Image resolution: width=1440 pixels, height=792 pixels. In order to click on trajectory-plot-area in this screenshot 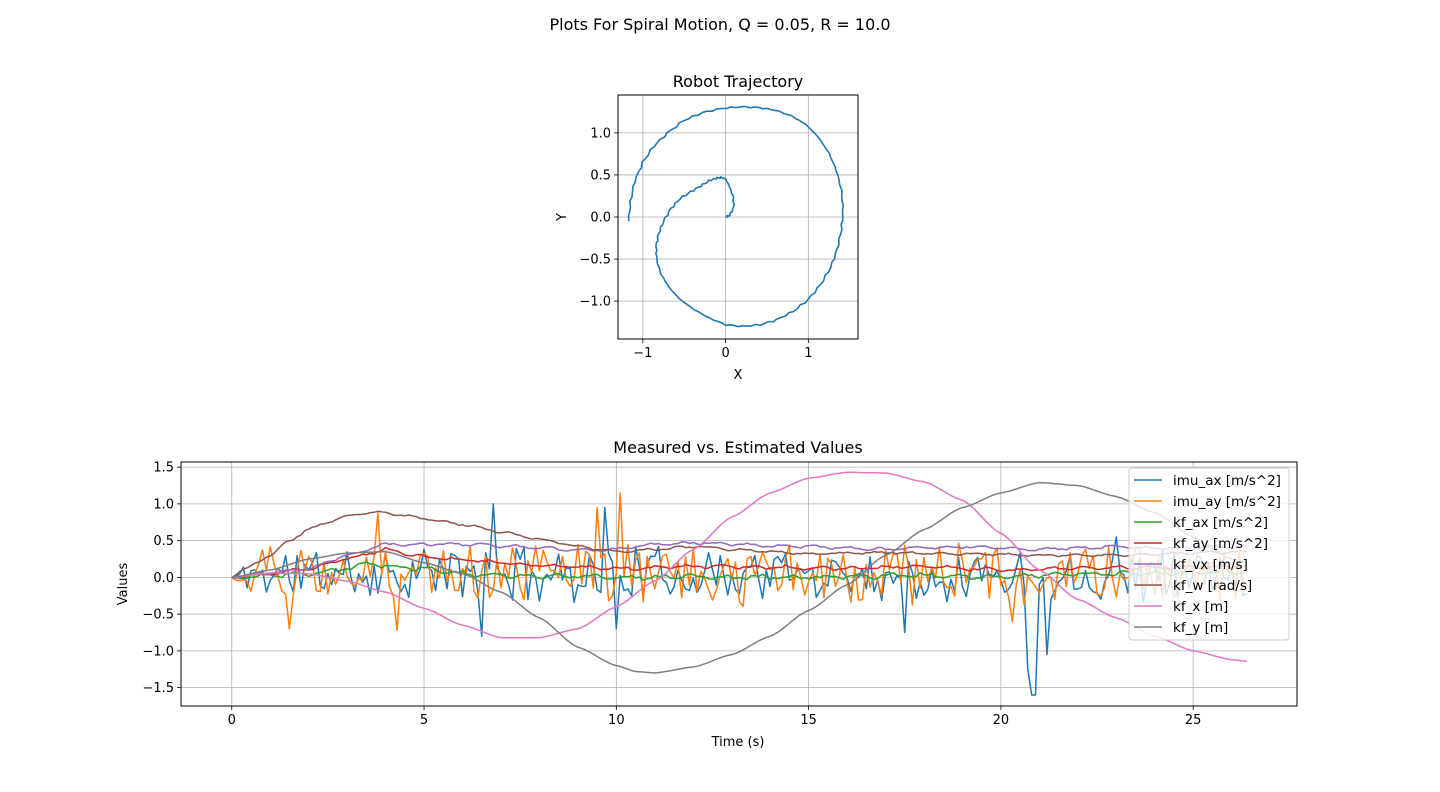, I will do `click(736, 216)`.